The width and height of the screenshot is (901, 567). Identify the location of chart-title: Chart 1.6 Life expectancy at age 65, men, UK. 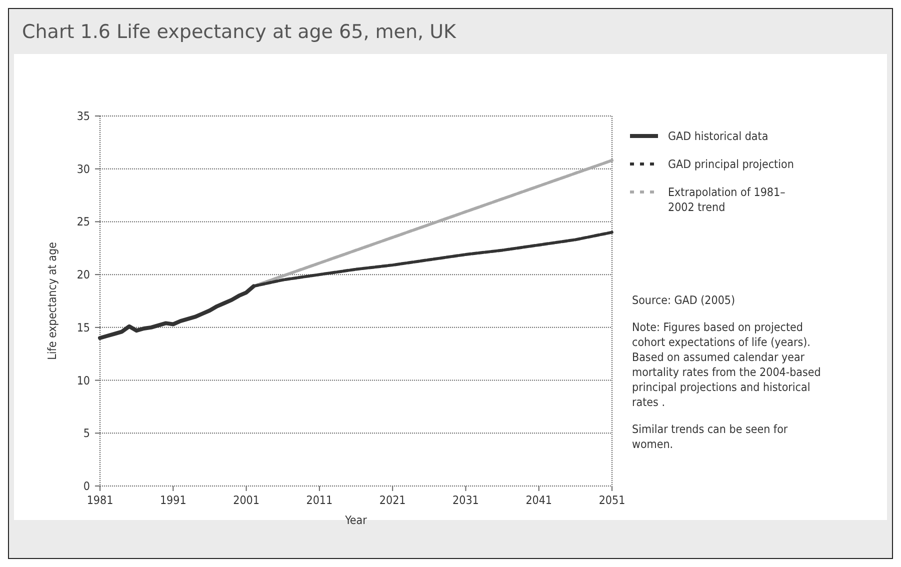
(239, 32).